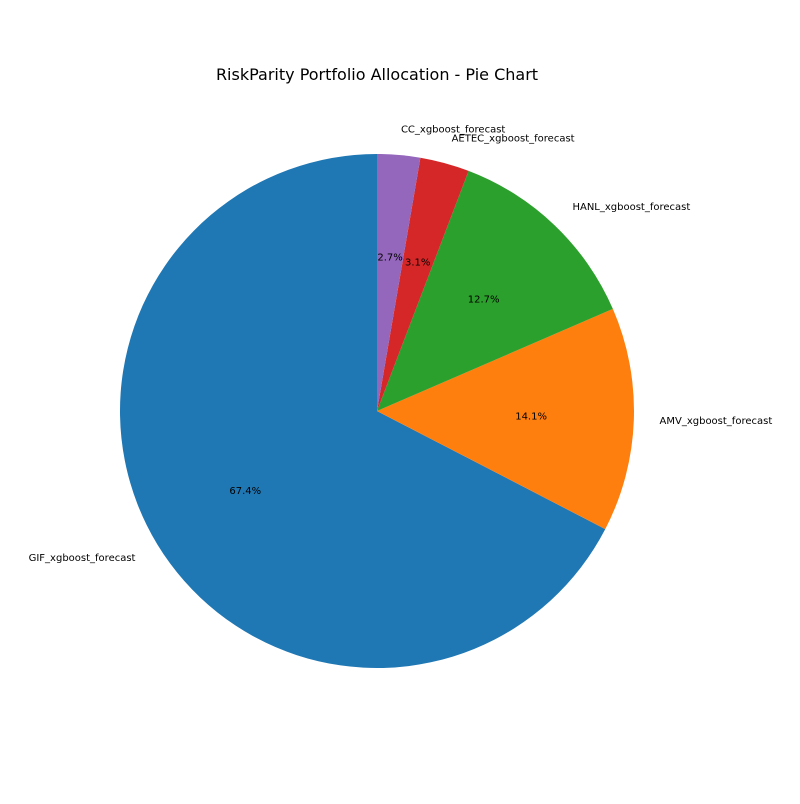  Describe the element at coordinates (399, 282) in the screenshot. I see `pie-slice-cc` at that location.